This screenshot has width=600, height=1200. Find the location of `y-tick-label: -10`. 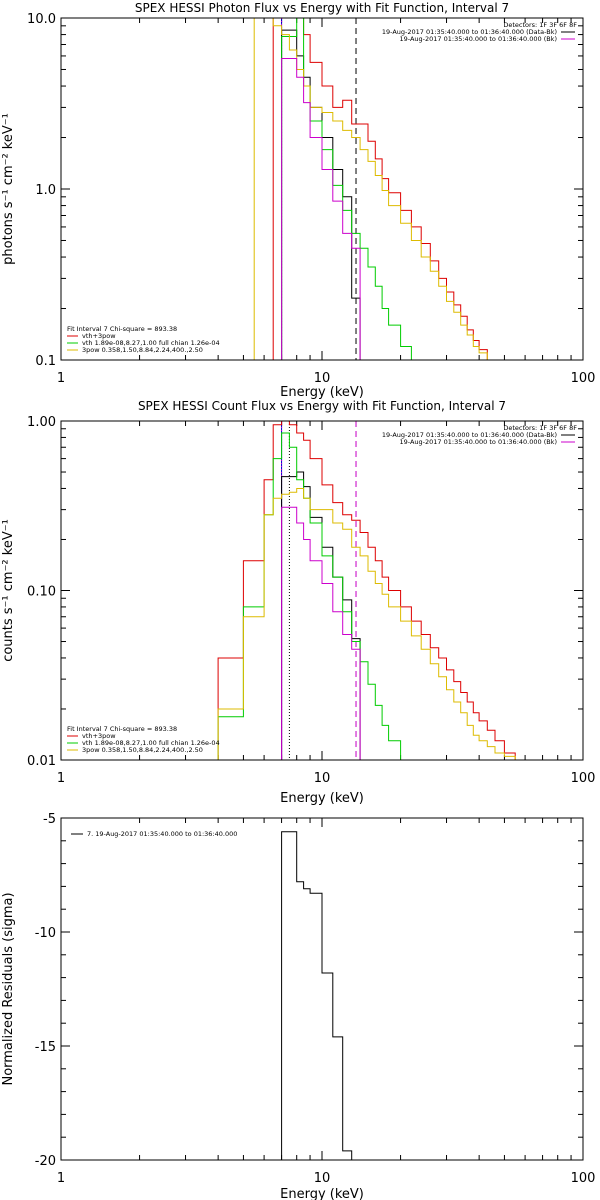

y-tick-label: -10 is located at coordinates (45, 933).